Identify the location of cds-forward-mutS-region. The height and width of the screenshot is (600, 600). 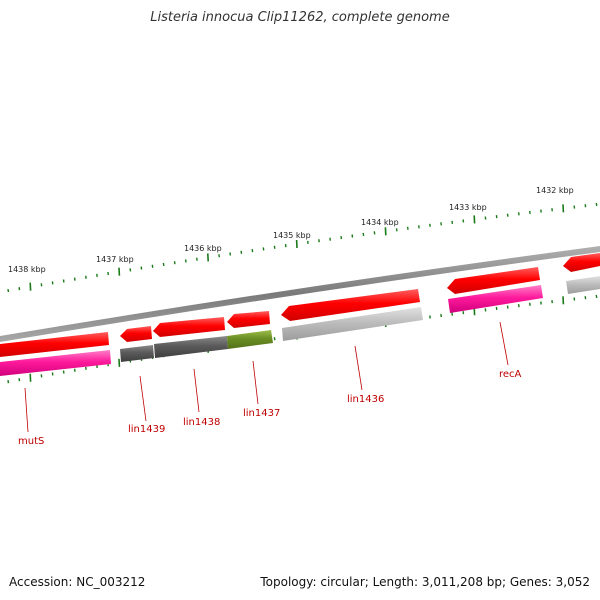
(54, 344).